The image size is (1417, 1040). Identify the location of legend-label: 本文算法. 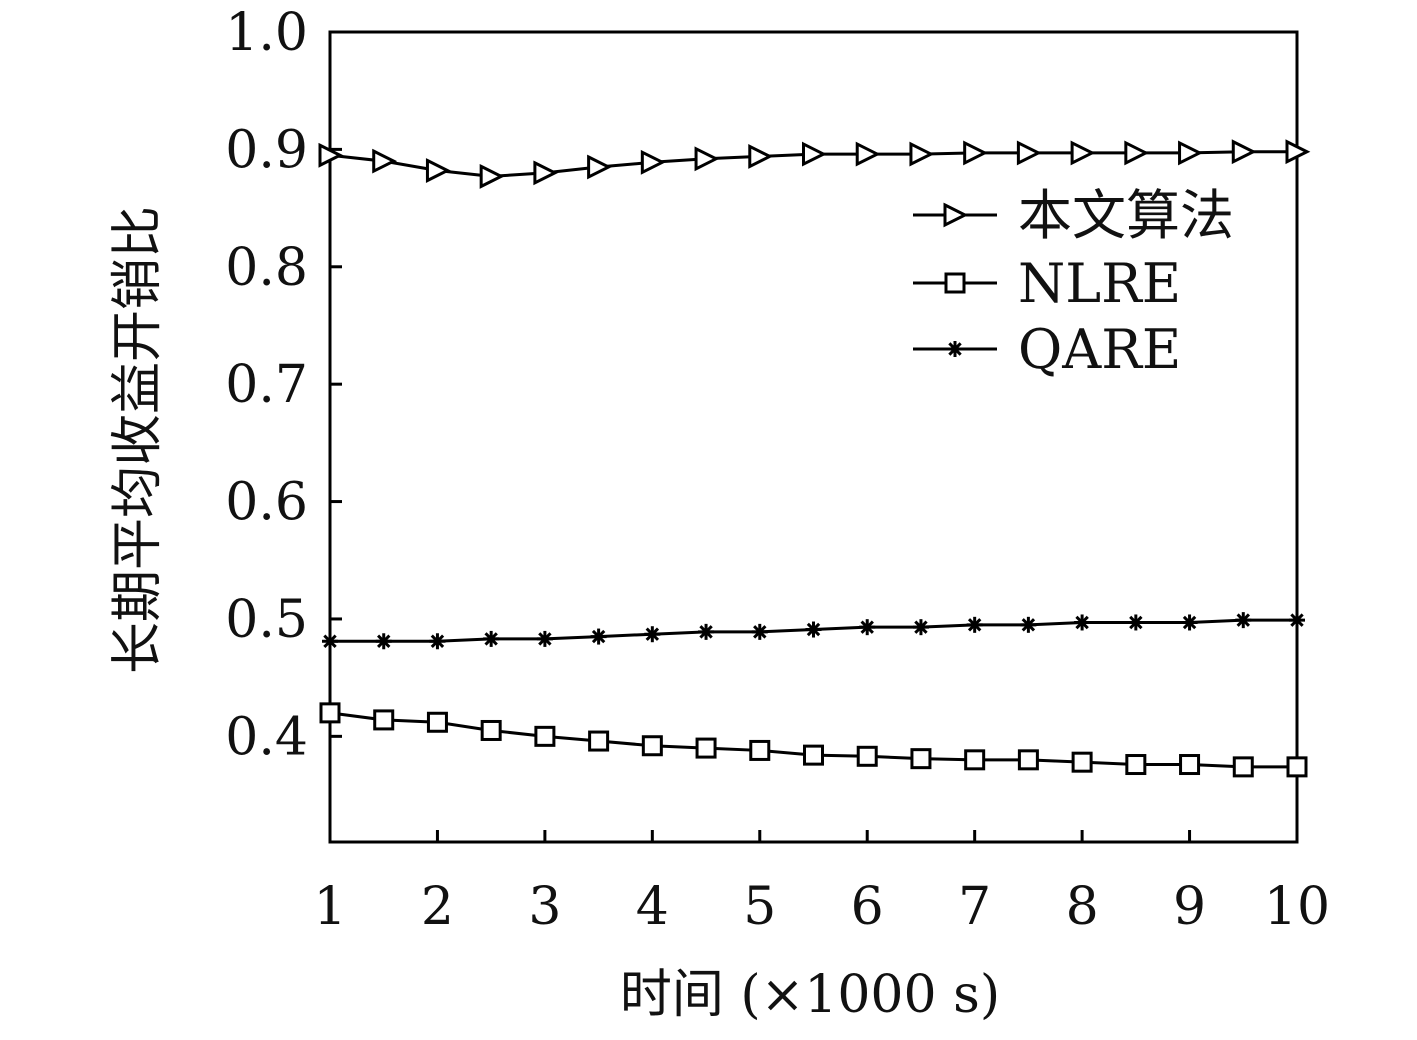
(1126, 215).